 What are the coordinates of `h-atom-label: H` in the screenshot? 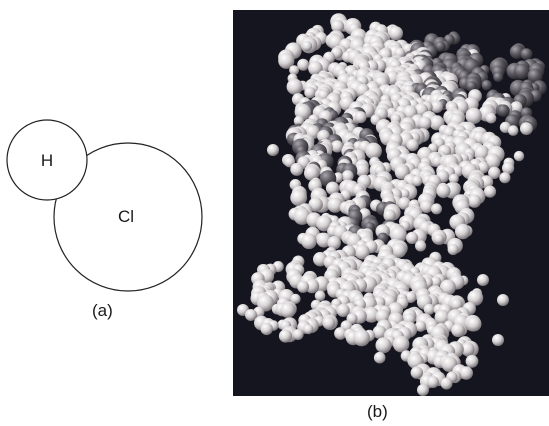 It's located at (47, 160).